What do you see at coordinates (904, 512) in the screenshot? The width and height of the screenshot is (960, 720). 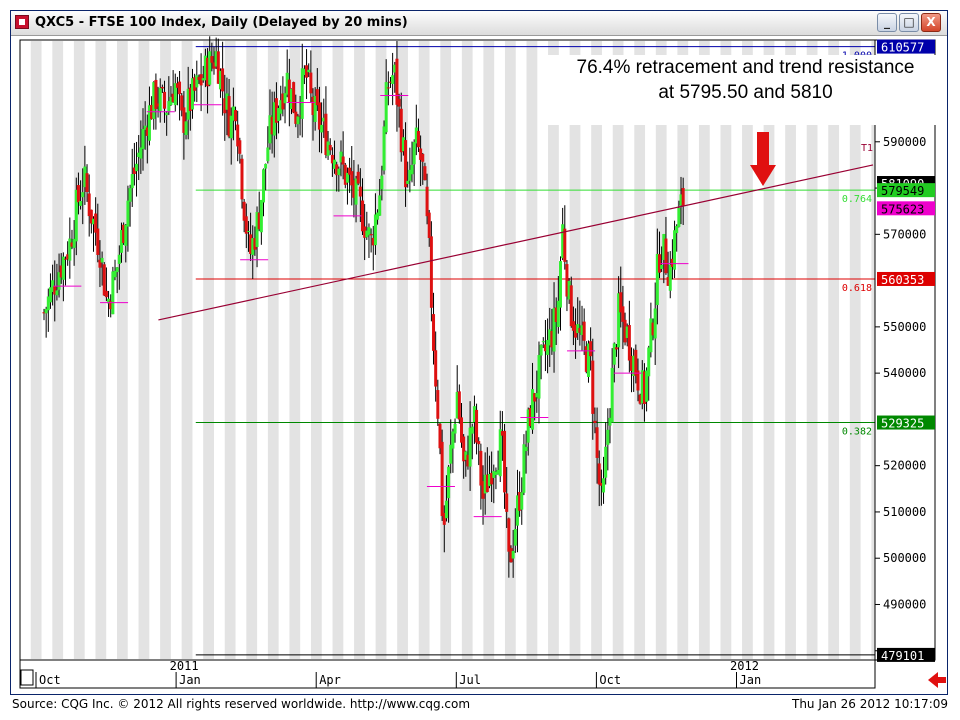 I see `y-tick-label: 510000` at bounding box center [904, 512].